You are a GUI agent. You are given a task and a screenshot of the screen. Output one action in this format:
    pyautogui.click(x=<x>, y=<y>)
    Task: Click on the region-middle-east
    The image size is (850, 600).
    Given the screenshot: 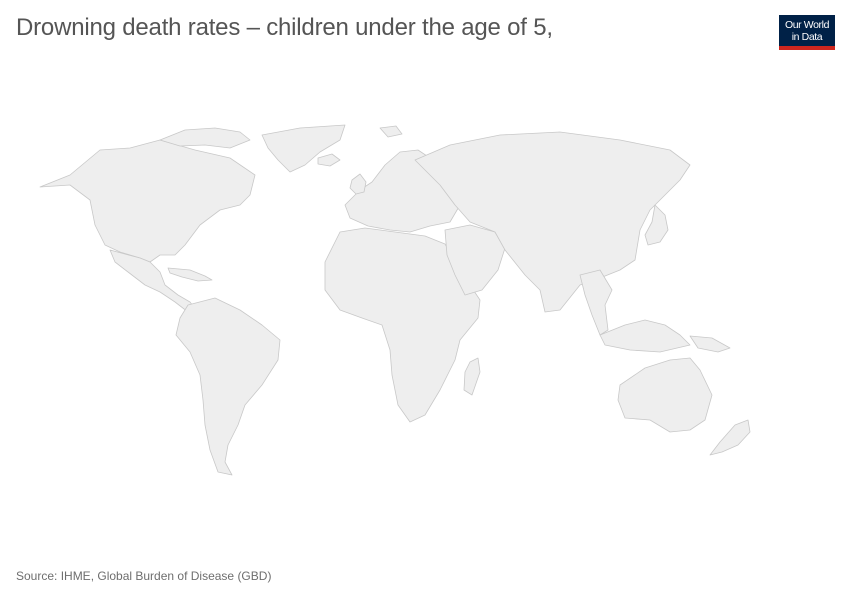 What is the action you would take?
    pyautogui.click(x=475, y=260)
    